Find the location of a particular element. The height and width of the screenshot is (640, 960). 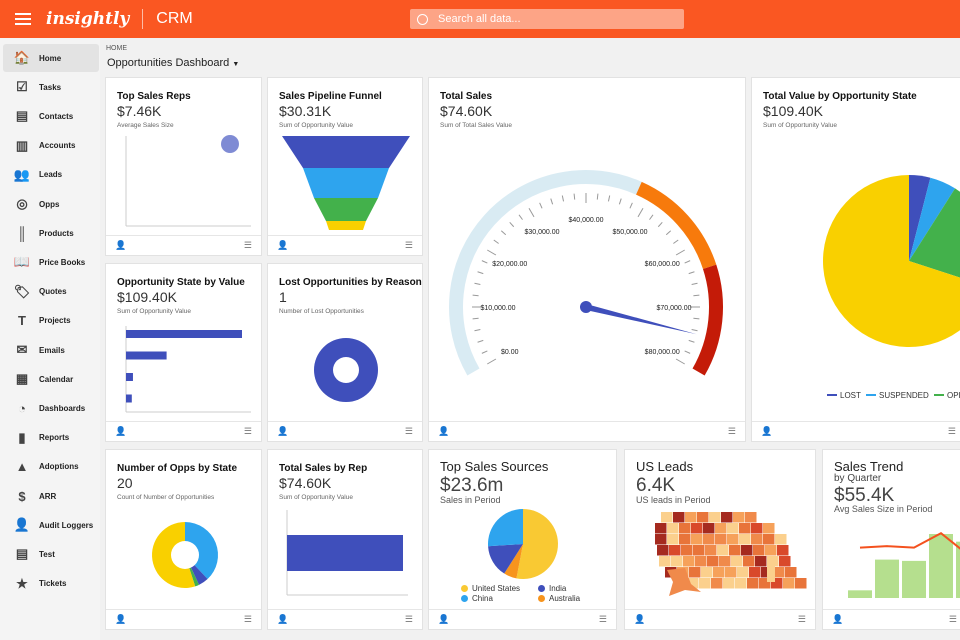

legend-label: United States is located at coordinates (496, 588).